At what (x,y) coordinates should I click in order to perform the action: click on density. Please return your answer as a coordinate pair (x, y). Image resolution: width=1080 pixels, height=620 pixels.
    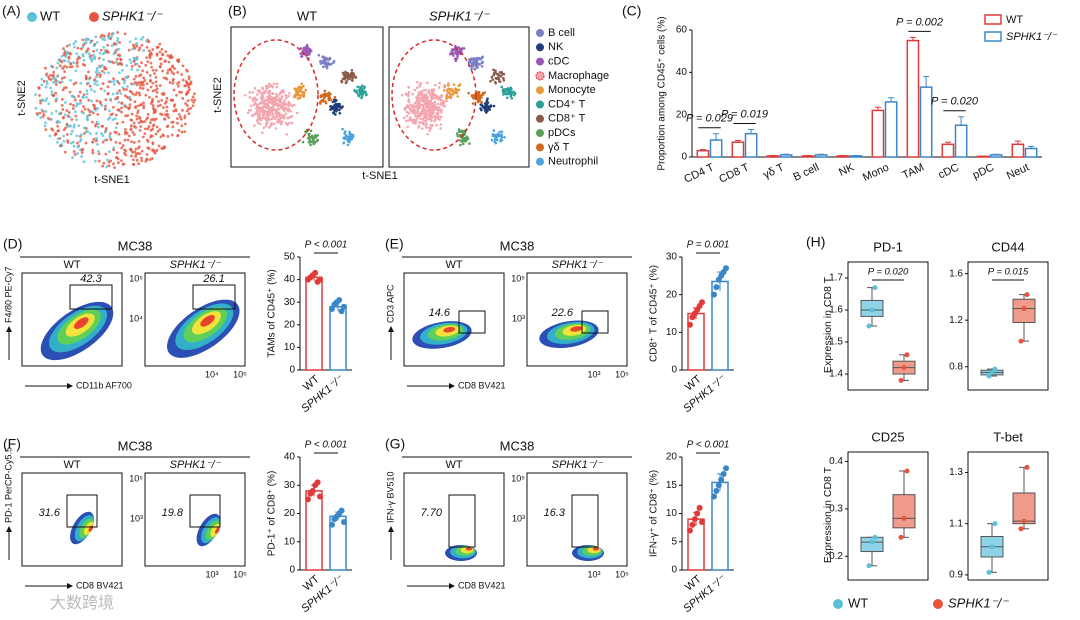
    Looking at the image, I should click on (576, 329).